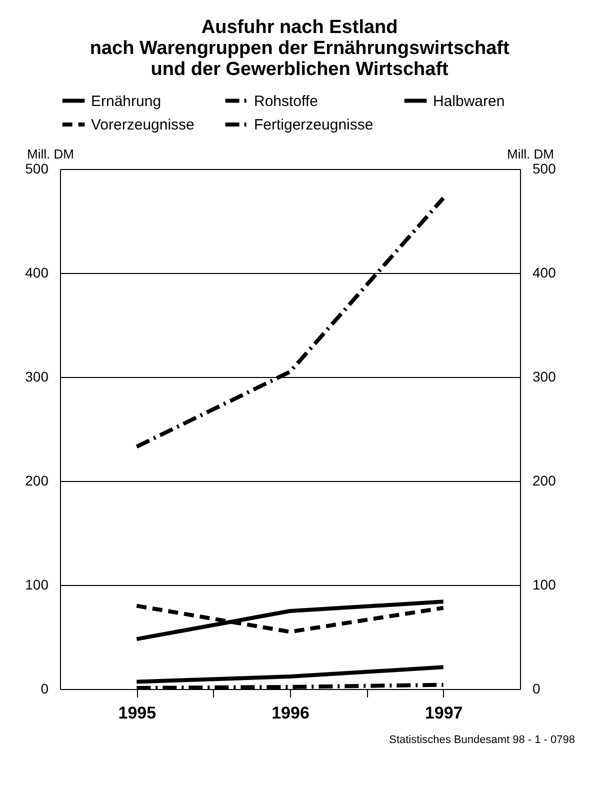 Image resolution: width=614 pixels, height=798 pixels. I want to click on y-axis-title: Mill. DM, so click(50, 154).